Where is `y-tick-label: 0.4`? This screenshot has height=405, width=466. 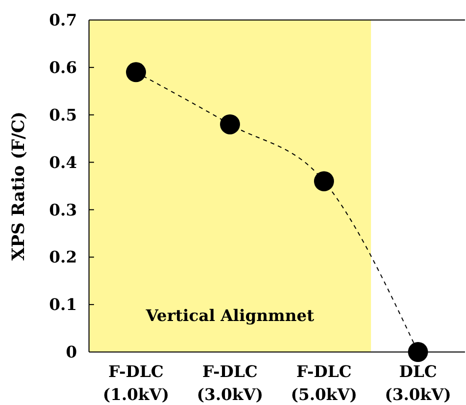 y-tick-label: 0.4 is located at coordinates (63, 162).